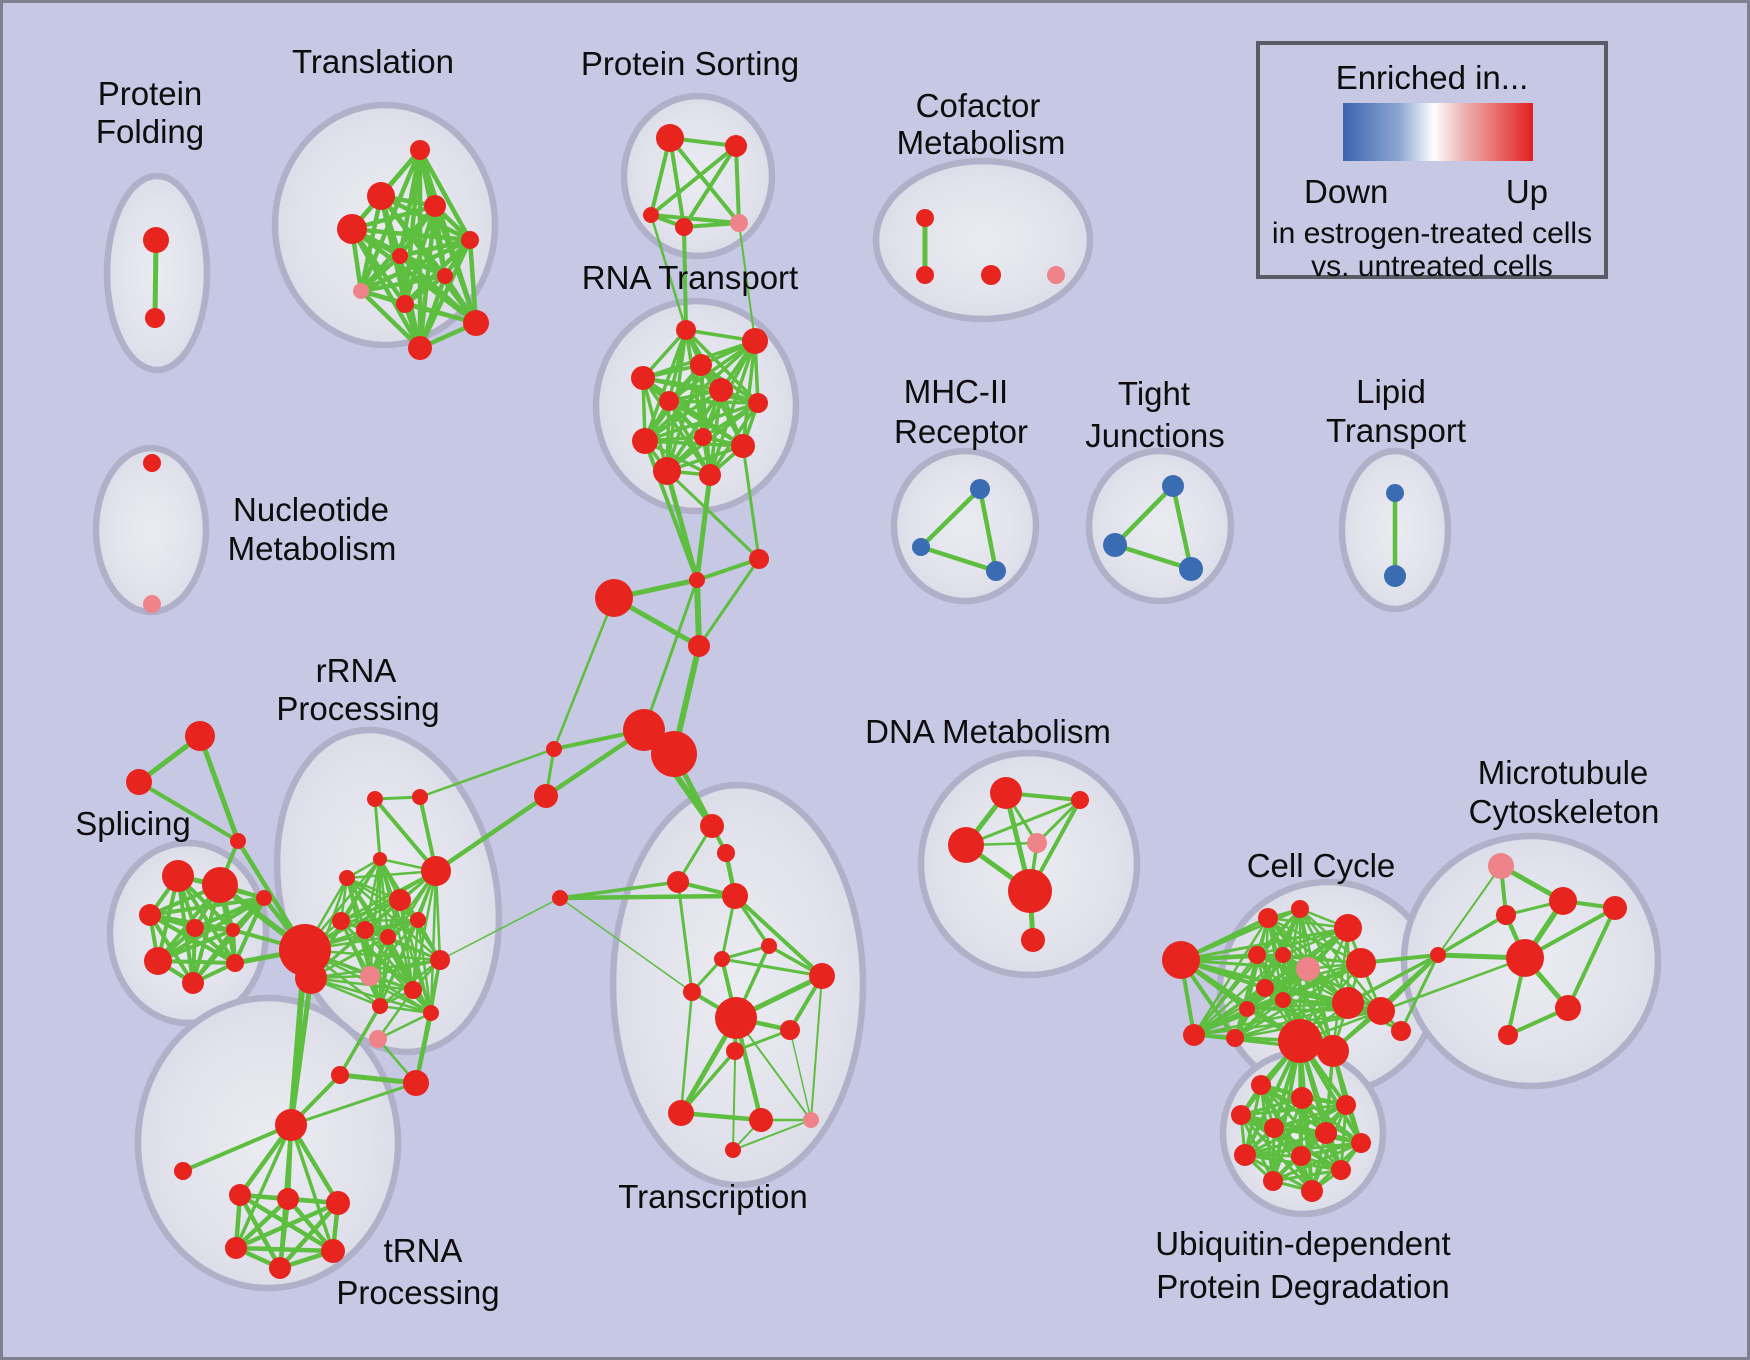 The image size is (1750, 1360). I want to click on cluster-ellipse-cofactor-metabolism, so click(983, 240).